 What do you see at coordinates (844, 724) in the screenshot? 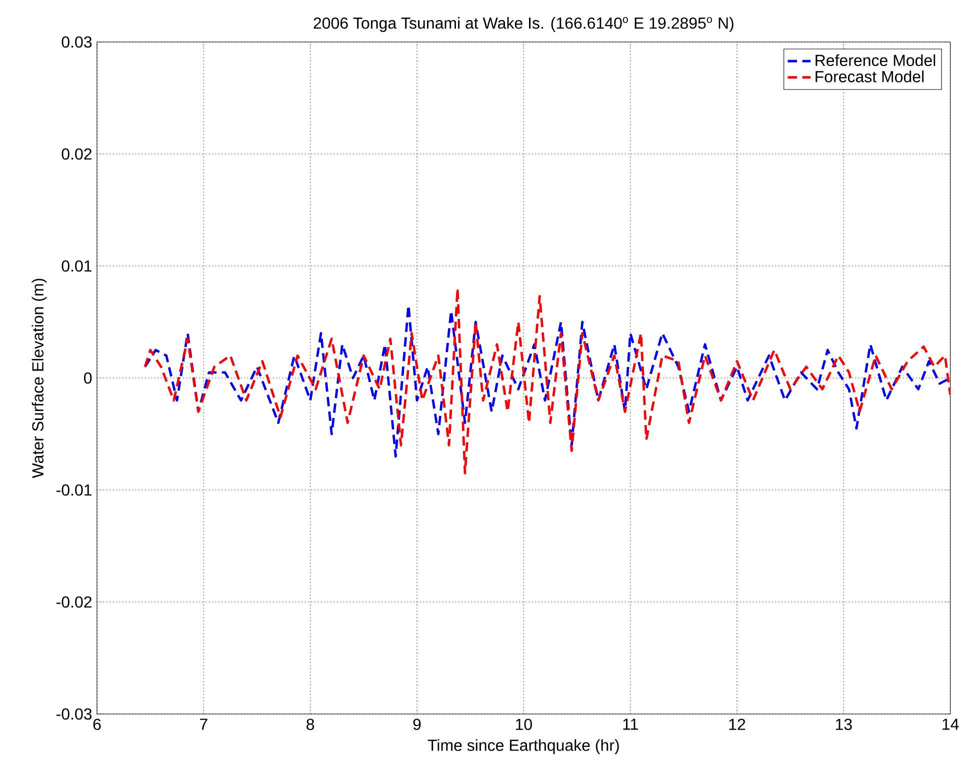
I see `x-tick-label: 13` at bounding box center [844, 724].